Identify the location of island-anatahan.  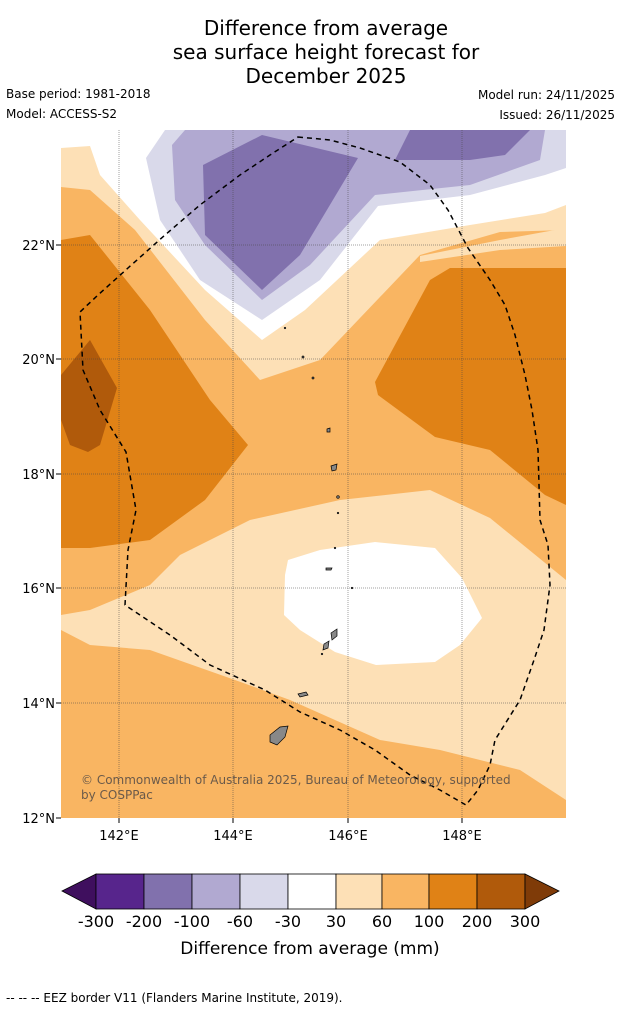
(329, 569).